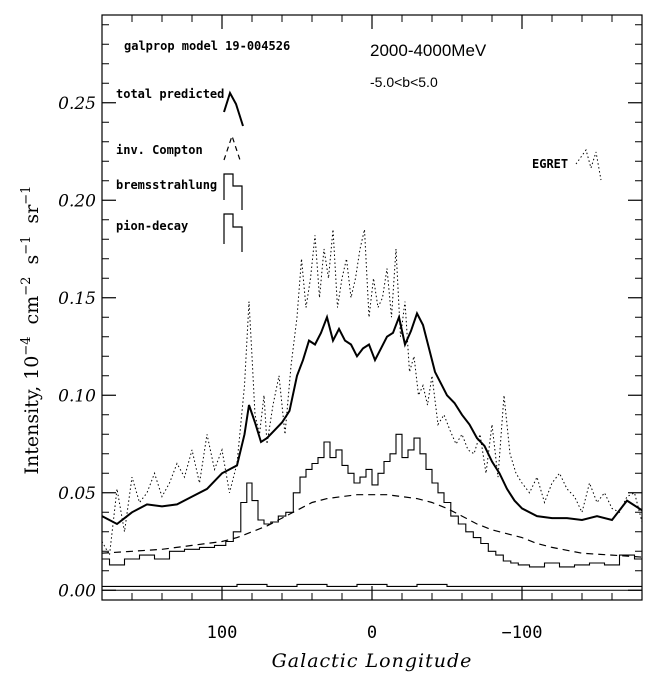 The image size is (645, 677). Describe the element at coordinates (233, 108) in the screenshot. I see `legend-swatch-total-predicted` at that location.